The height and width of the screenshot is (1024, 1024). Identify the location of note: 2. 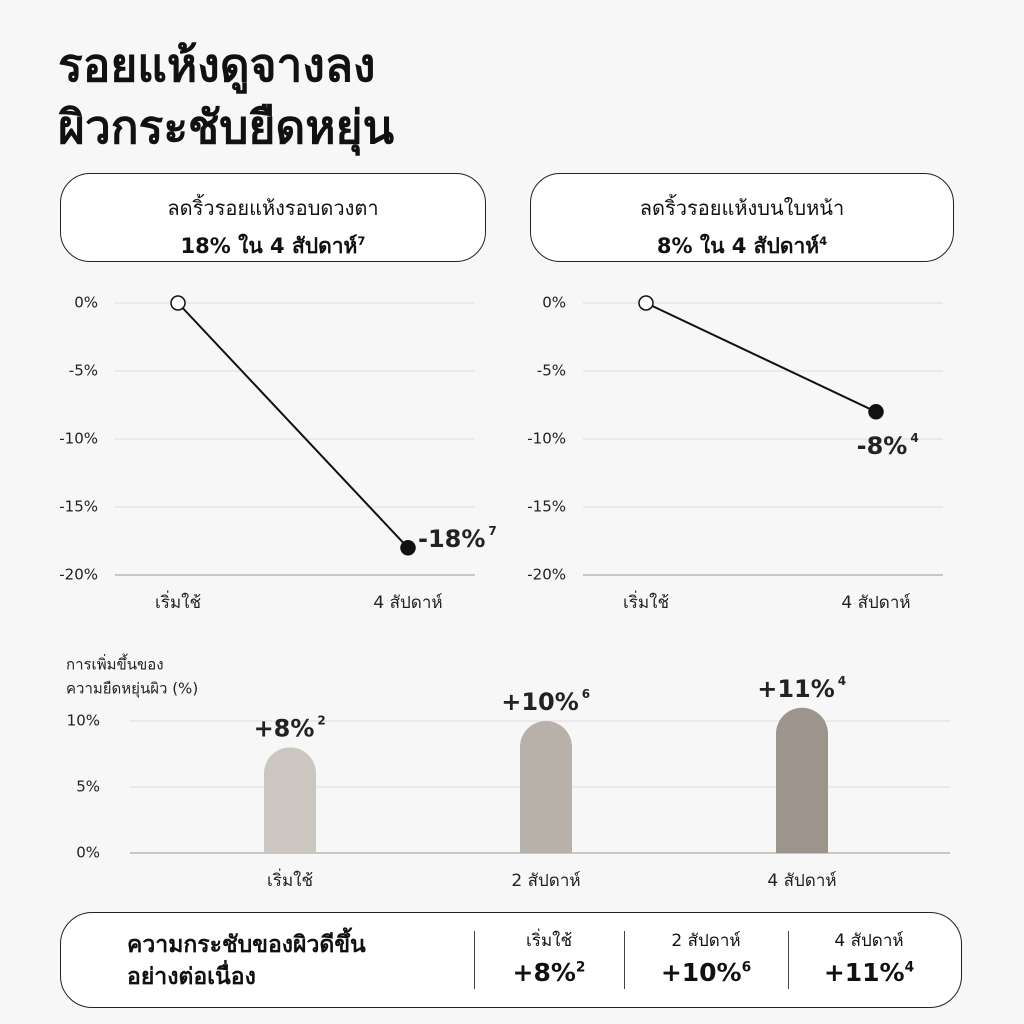
(580, 967).